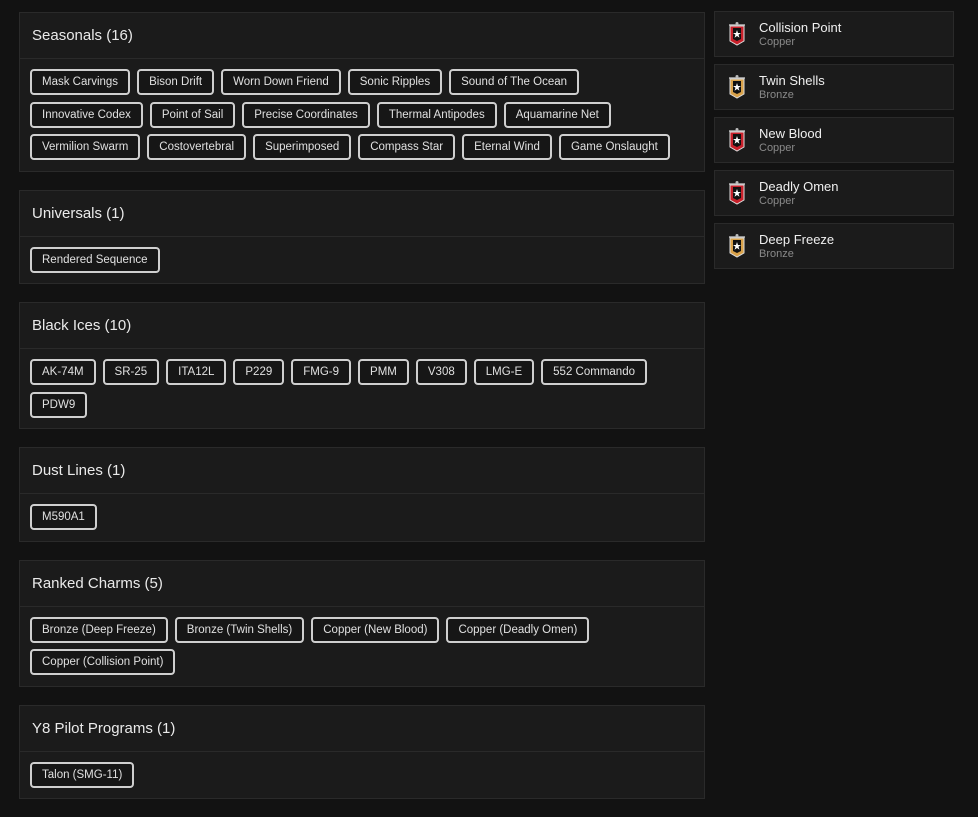 The image size is (978, 817). I want to click on item-tag: AK-74M, so click(63, 372).